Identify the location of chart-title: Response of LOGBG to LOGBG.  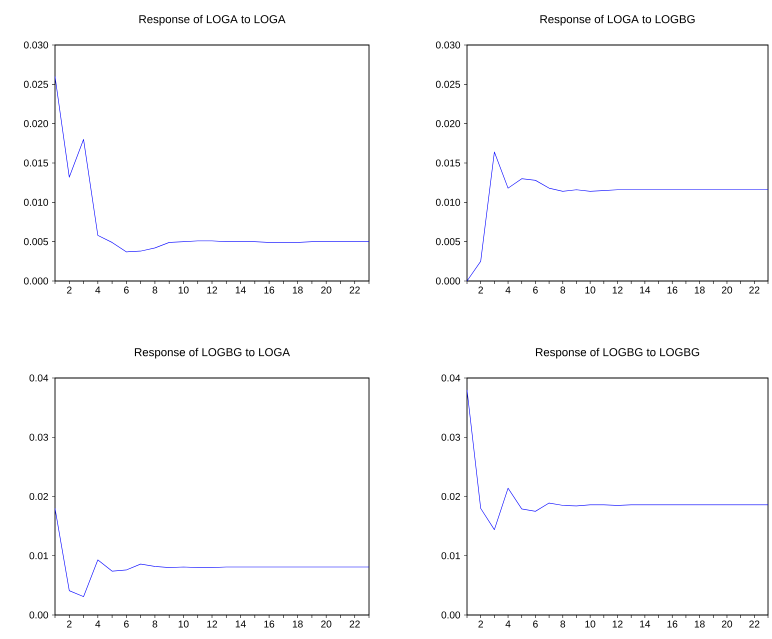
(618, 353).